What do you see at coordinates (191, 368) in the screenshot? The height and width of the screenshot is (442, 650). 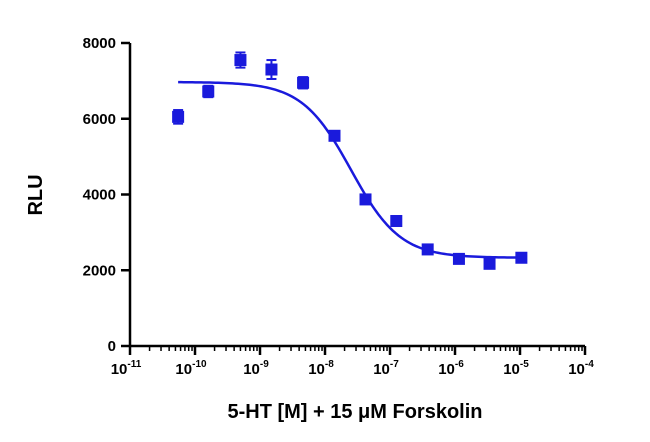 I see `x-tick-label: 10⁻¹⁰` at bounding box center [191, 368].